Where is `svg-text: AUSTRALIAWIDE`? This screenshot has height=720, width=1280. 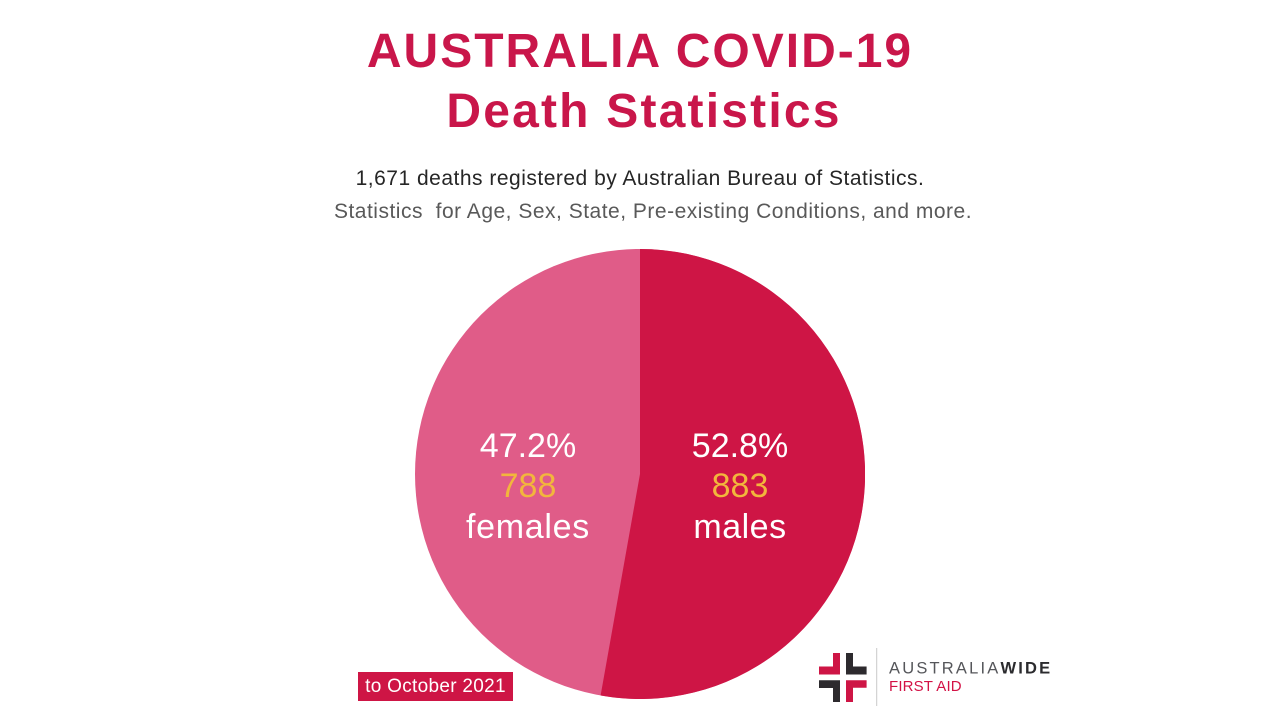 svg-text: AUSTRALIAWIDE is located at coordinates (970, 669).